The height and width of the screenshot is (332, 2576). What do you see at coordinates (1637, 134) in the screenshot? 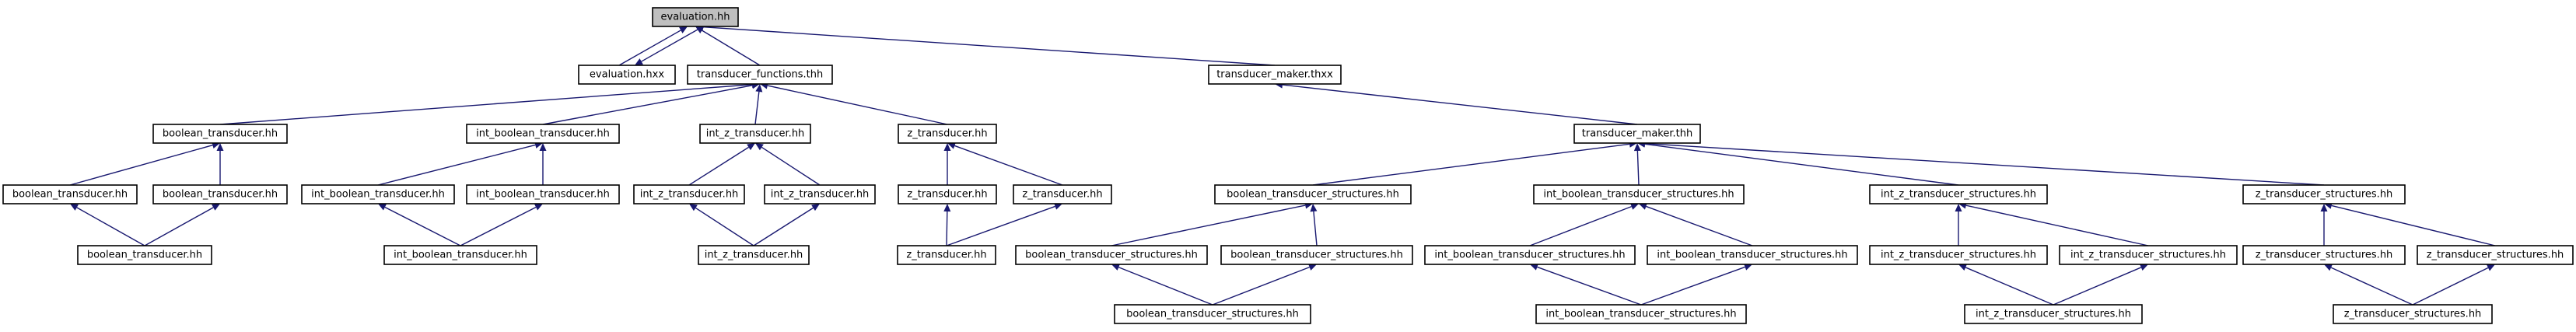
I see `file-node: transducer_maker.thh` at bounding box center [1637, 134].